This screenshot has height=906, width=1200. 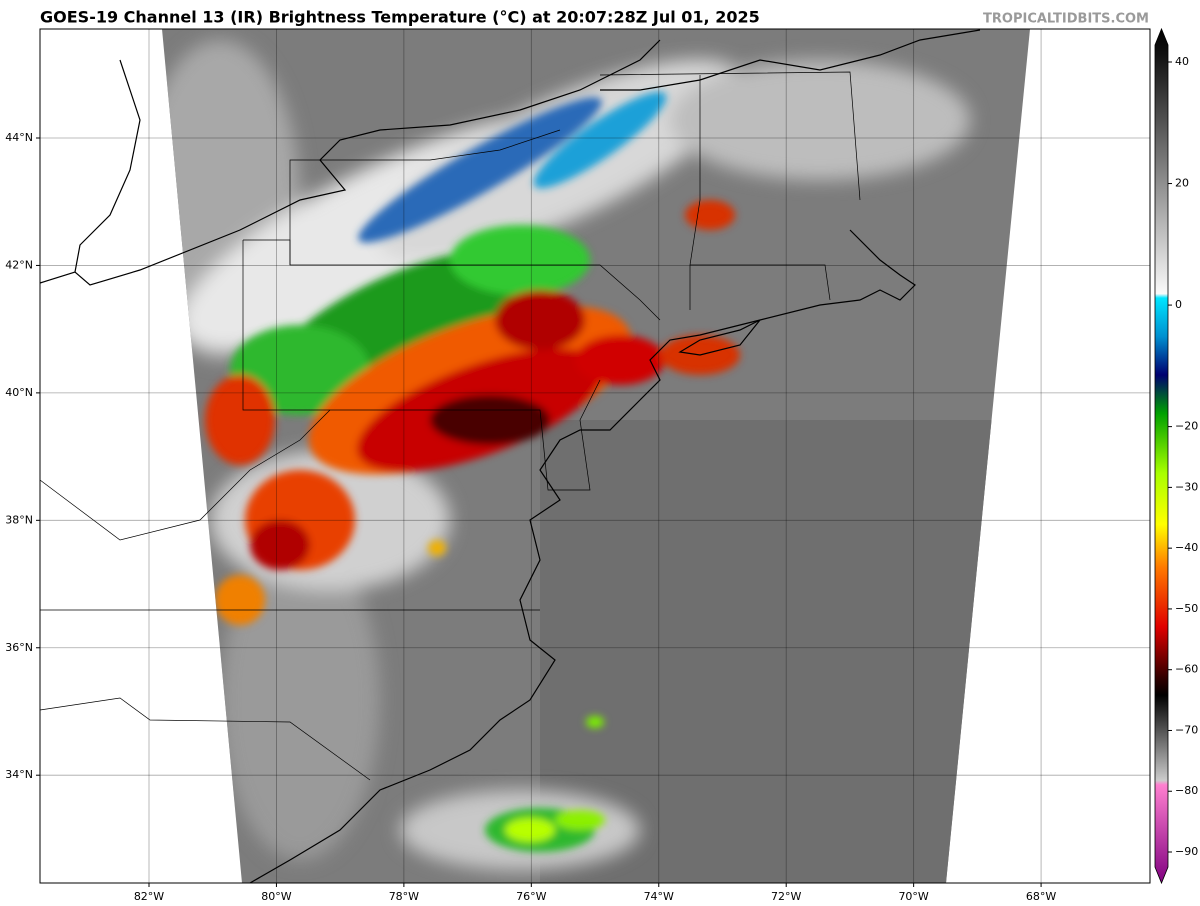 I want to click on lon-label: 76°W, so click(x=531, y=896).